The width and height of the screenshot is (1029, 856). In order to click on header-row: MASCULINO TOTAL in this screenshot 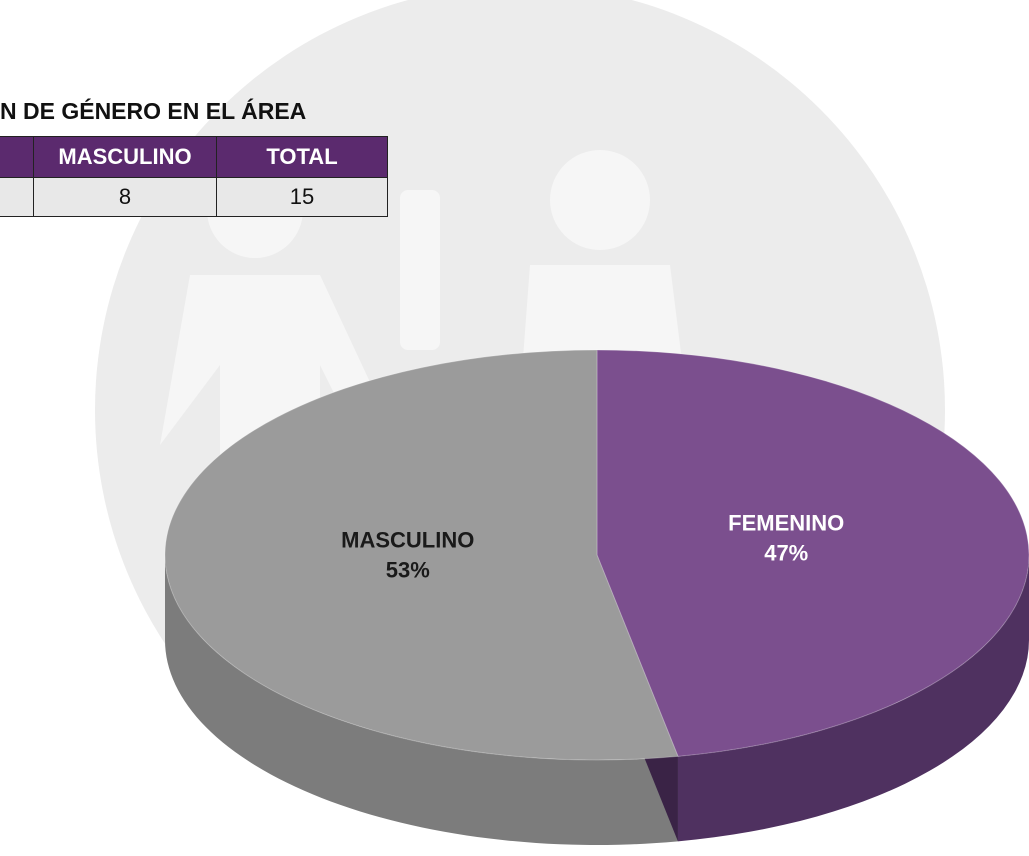, I will do `click(194, 157)`.